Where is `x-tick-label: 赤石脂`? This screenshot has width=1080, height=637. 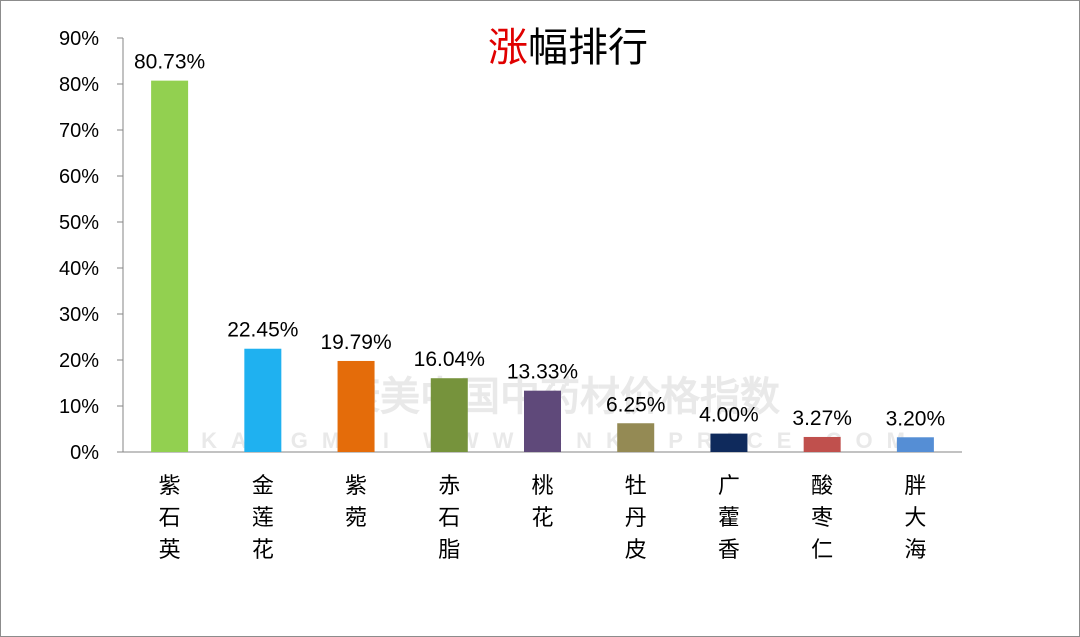
x-tick-label: 赤石脂 is located at coordinates (449, 518).